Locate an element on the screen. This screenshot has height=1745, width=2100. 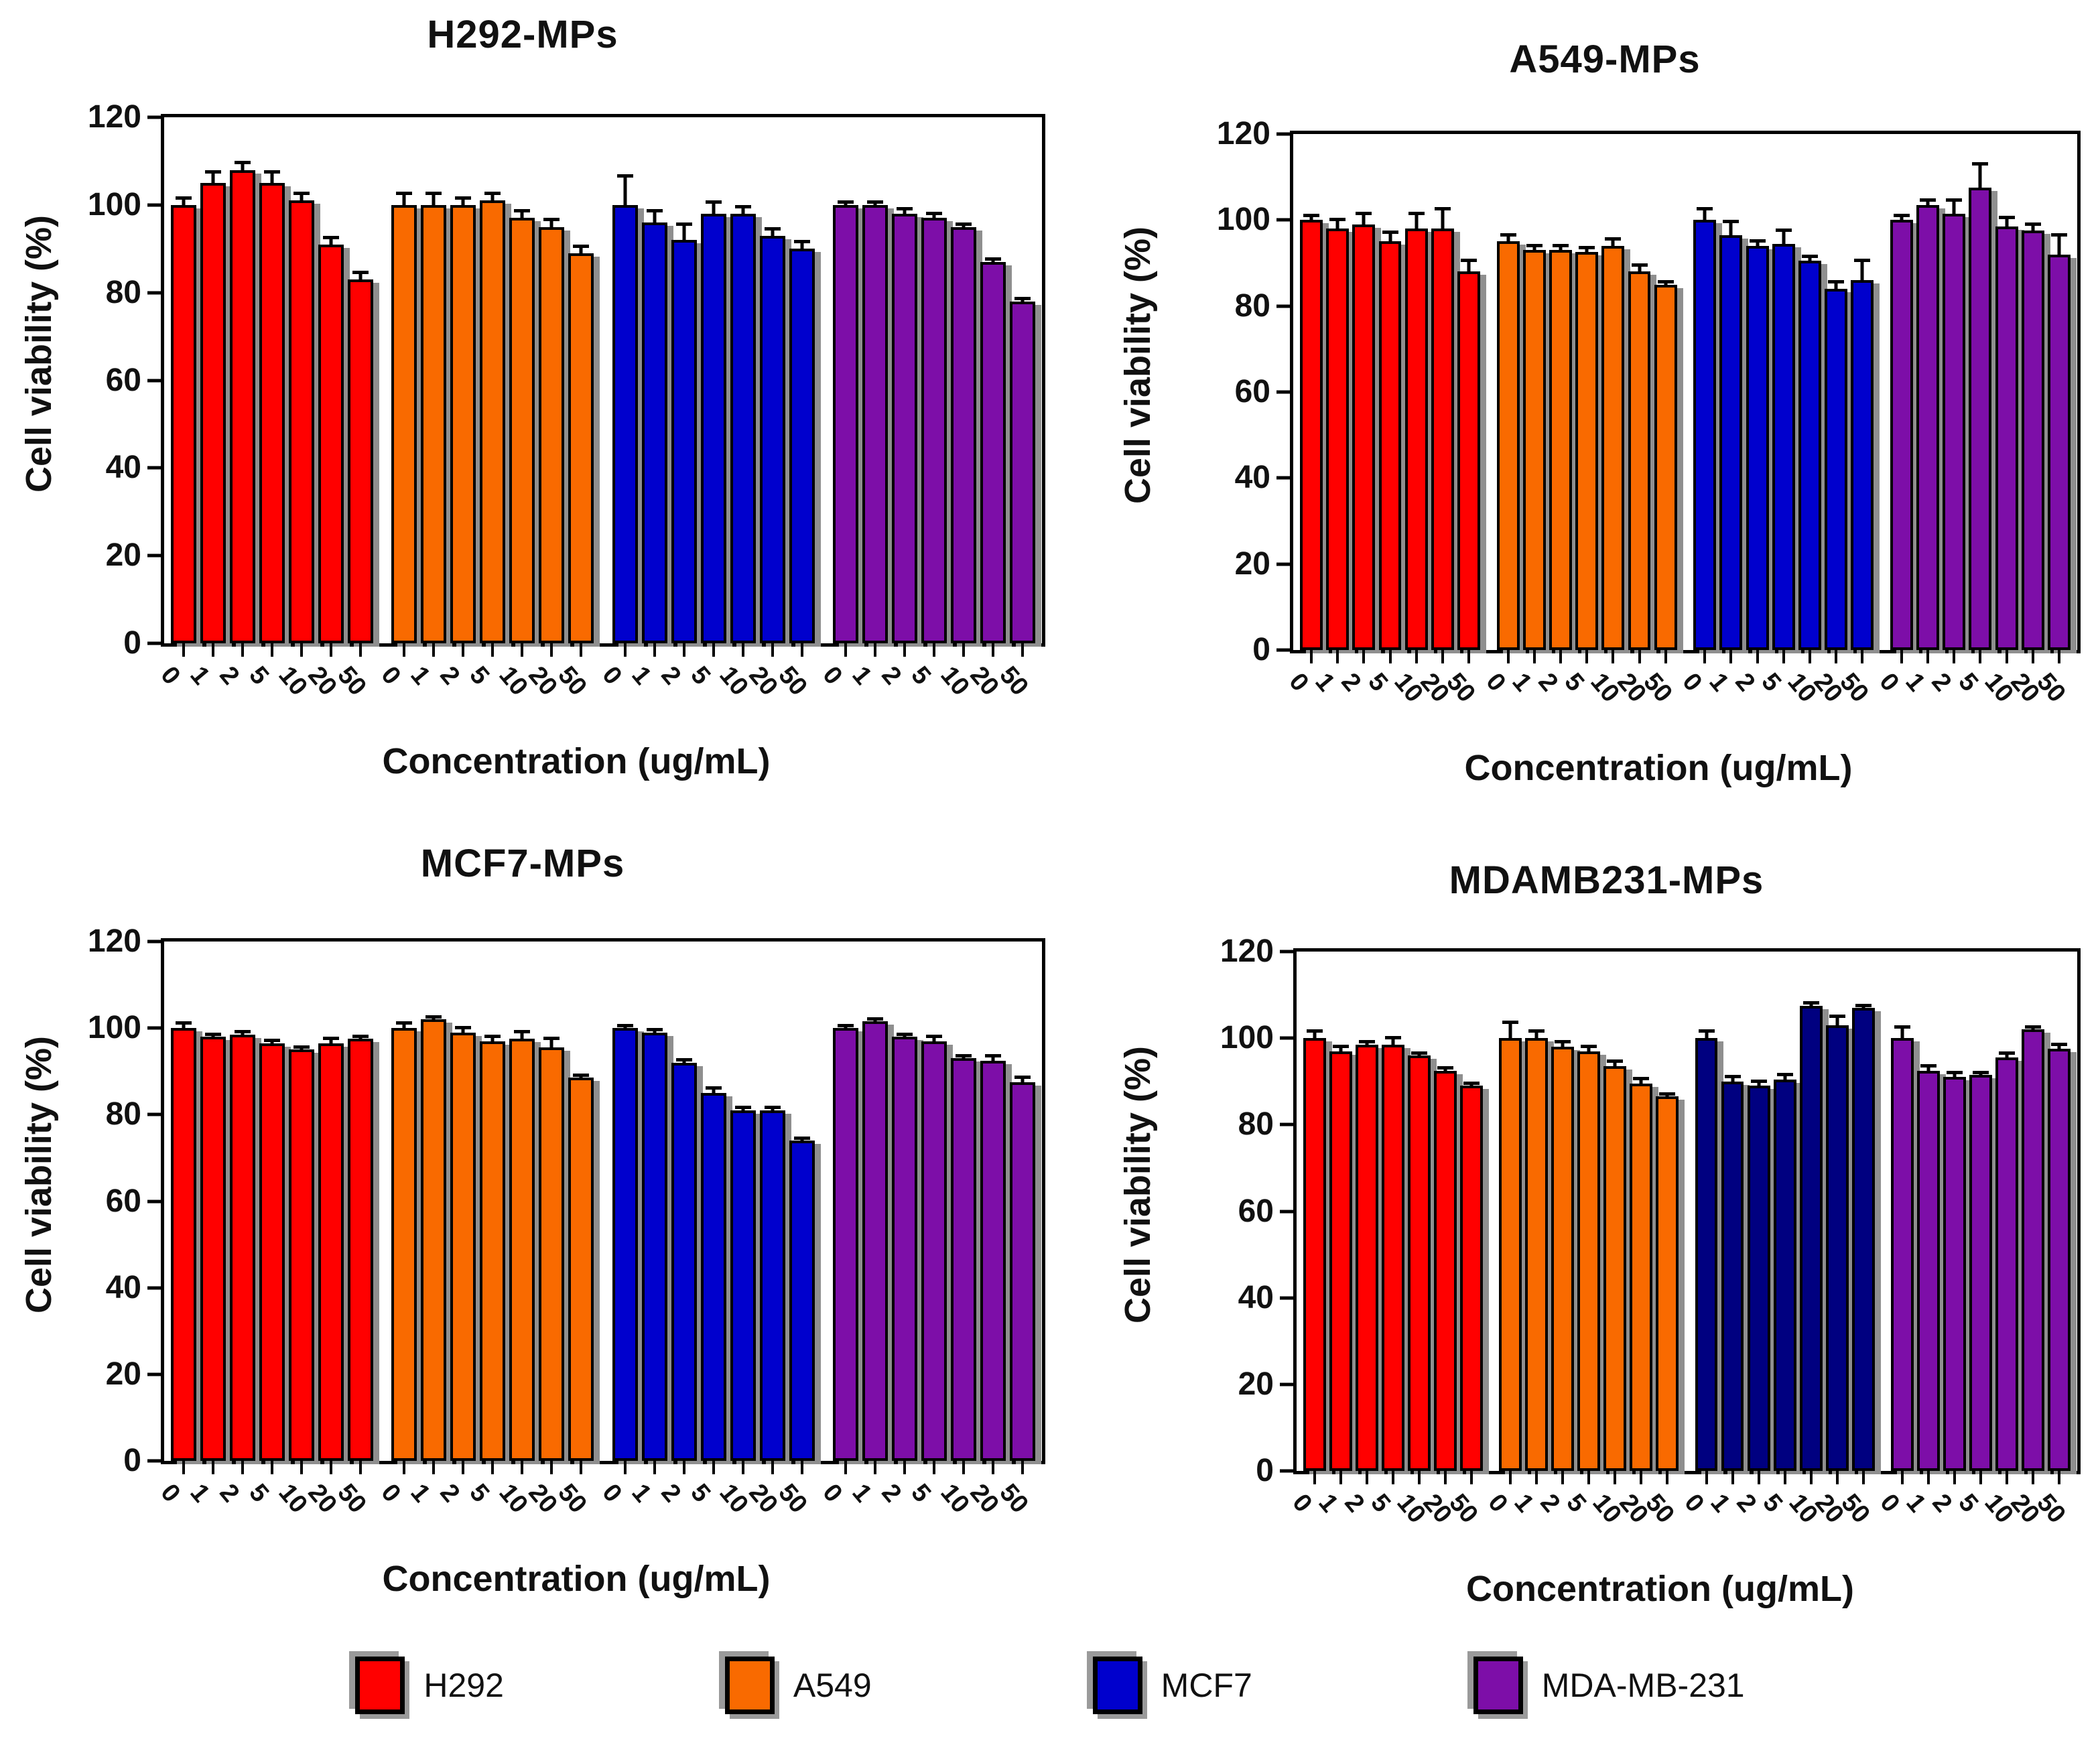
x-tick-label: 0 is located at coordinates (1495, 682).